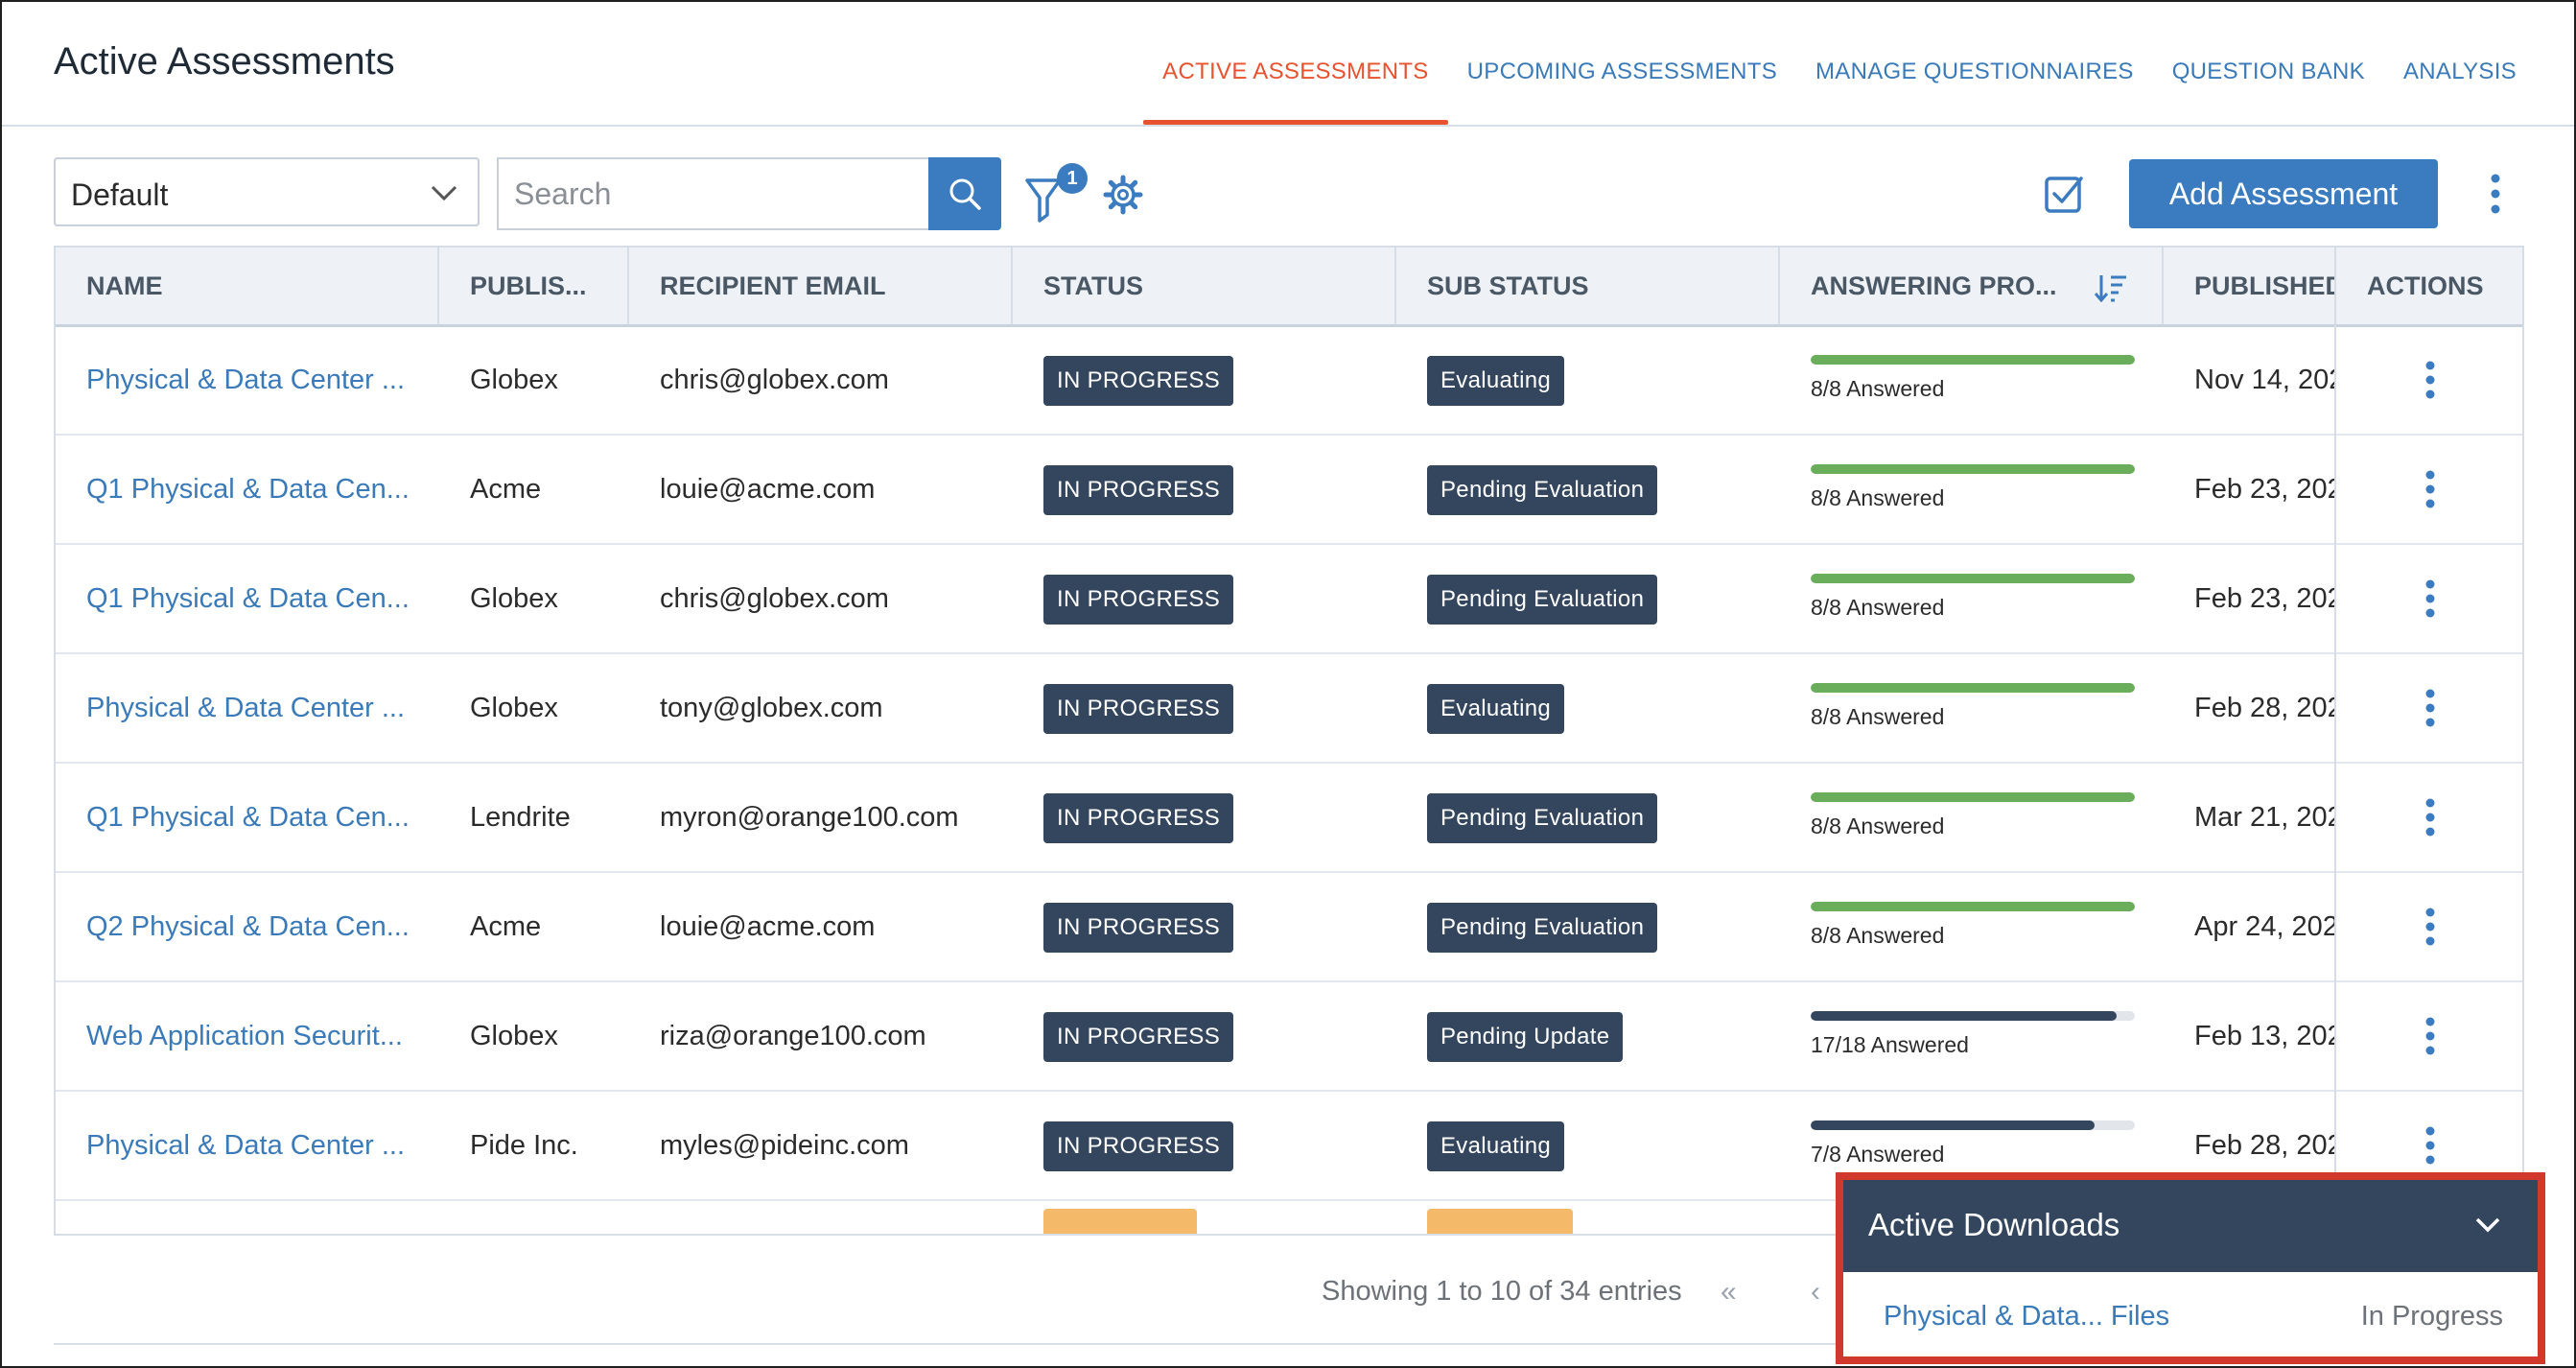 The height and width of the screenshot is (1368, 2576). What do you see at coordinates (1972, 1146) in the screenshot?
I see `answering-progress-cell: 7/8 Answered` at bounding box center [1972, 1146].